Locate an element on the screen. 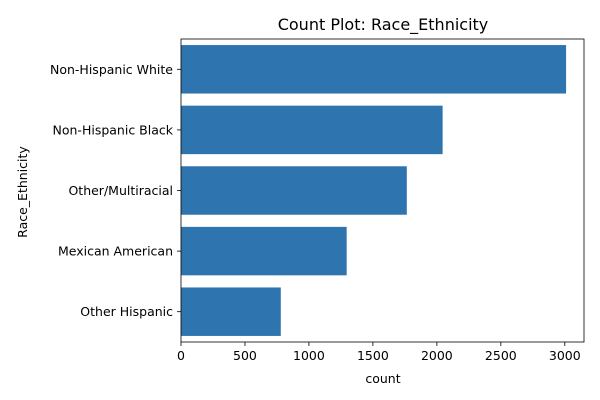  chart-title: Count Plot: Race_Ethnicity is located at coordinates (383, 25).